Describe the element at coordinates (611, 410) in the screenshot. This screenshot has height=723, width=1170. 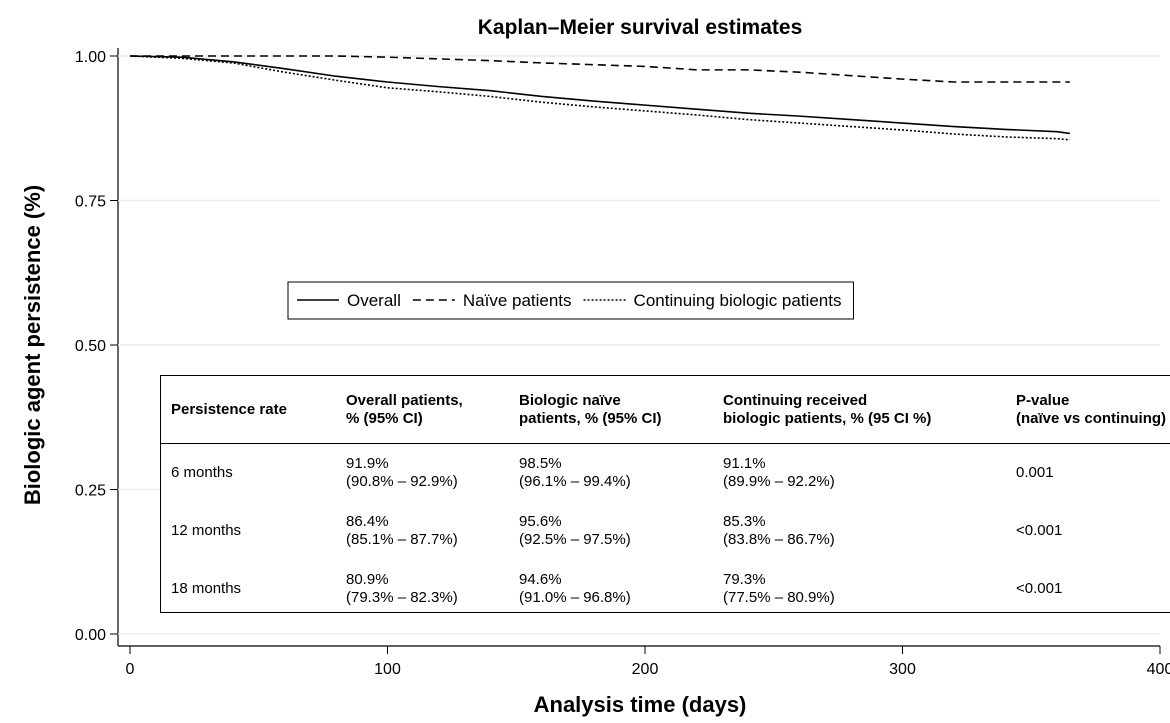
I see `table-header-cell: Biologic naïve patients, % (95% CI)` at that location.